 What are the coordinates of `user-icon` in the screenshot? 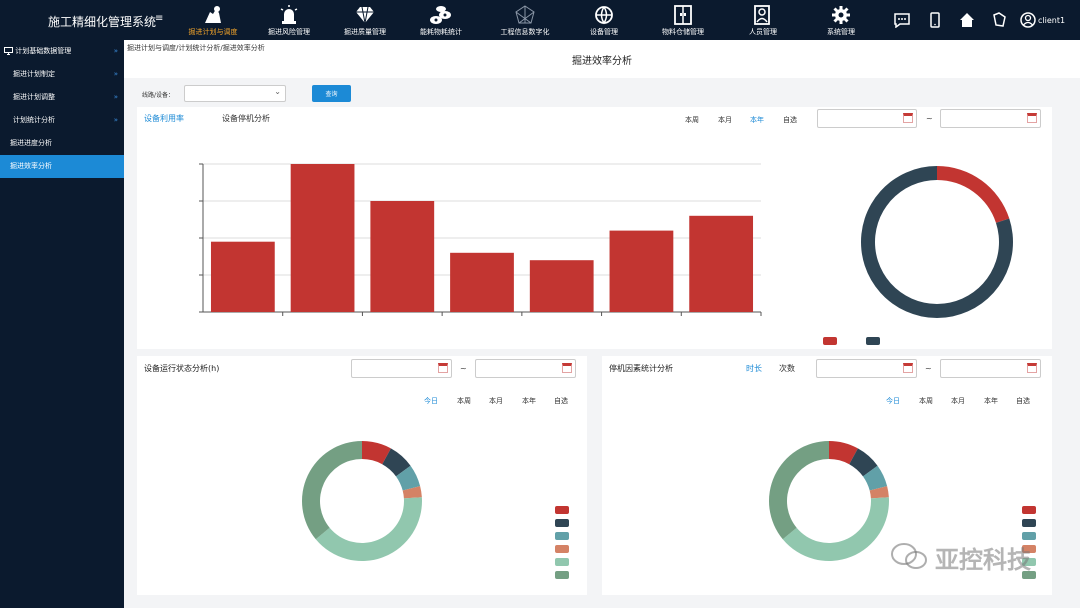 It's located at (1028, 20).